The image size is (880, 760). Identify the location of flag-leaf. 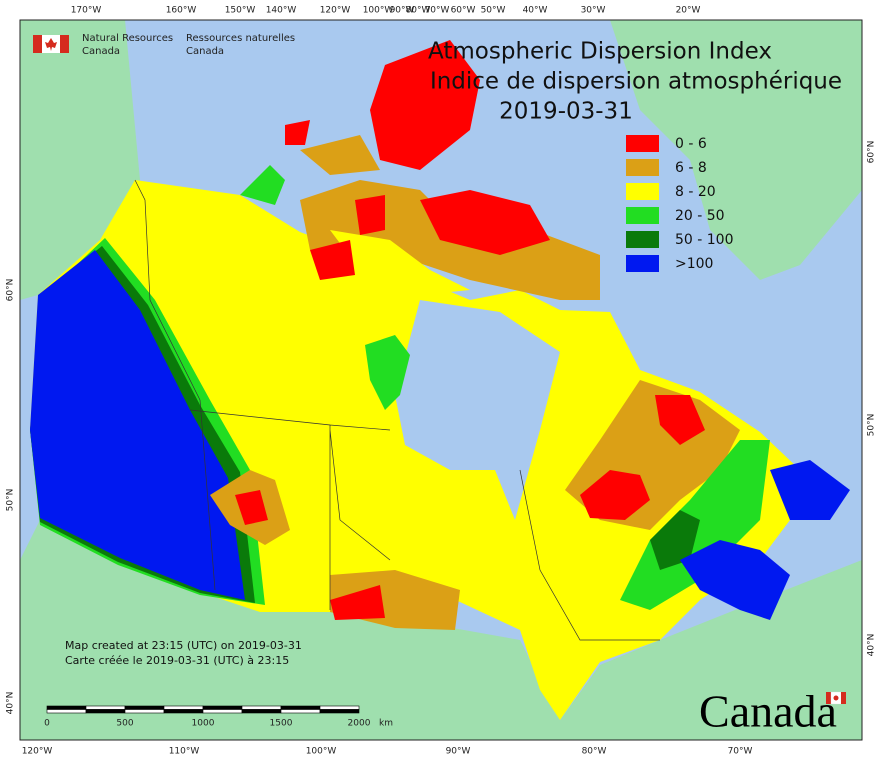
(51, 44).